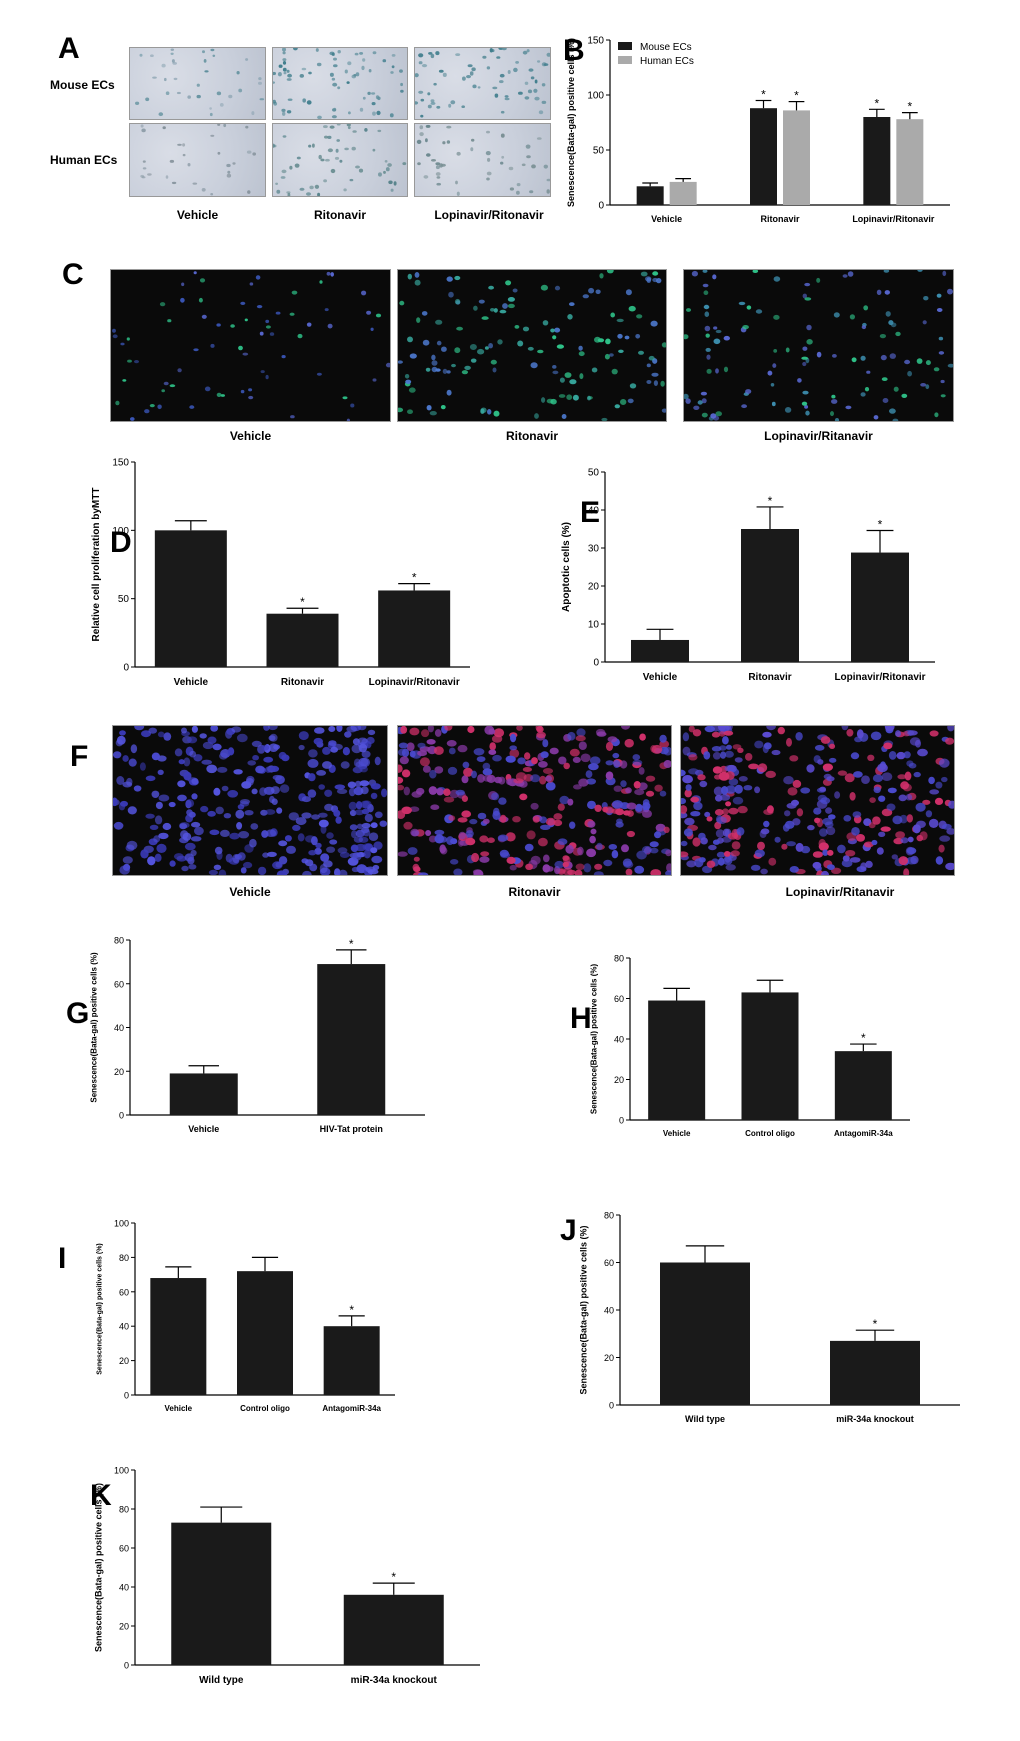  What do you see at coordinates (594, 549) in the screenshot?
I see `y-tick-label: 30` at bounding box center [594, 549].